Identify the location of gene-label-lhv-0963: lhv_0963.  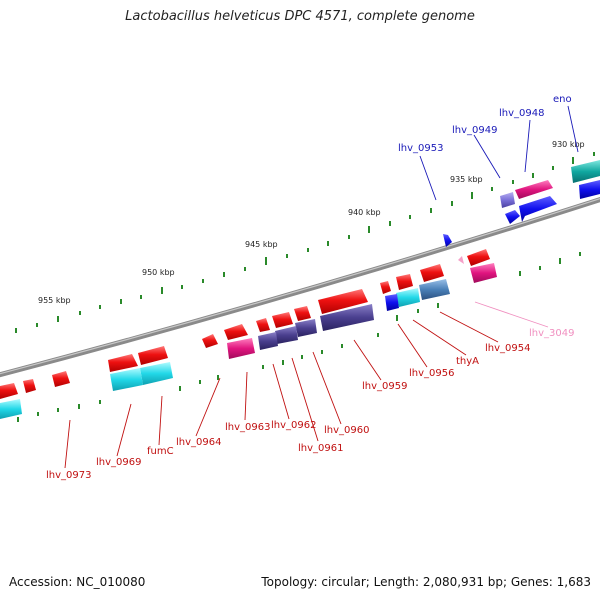
(247, 427).